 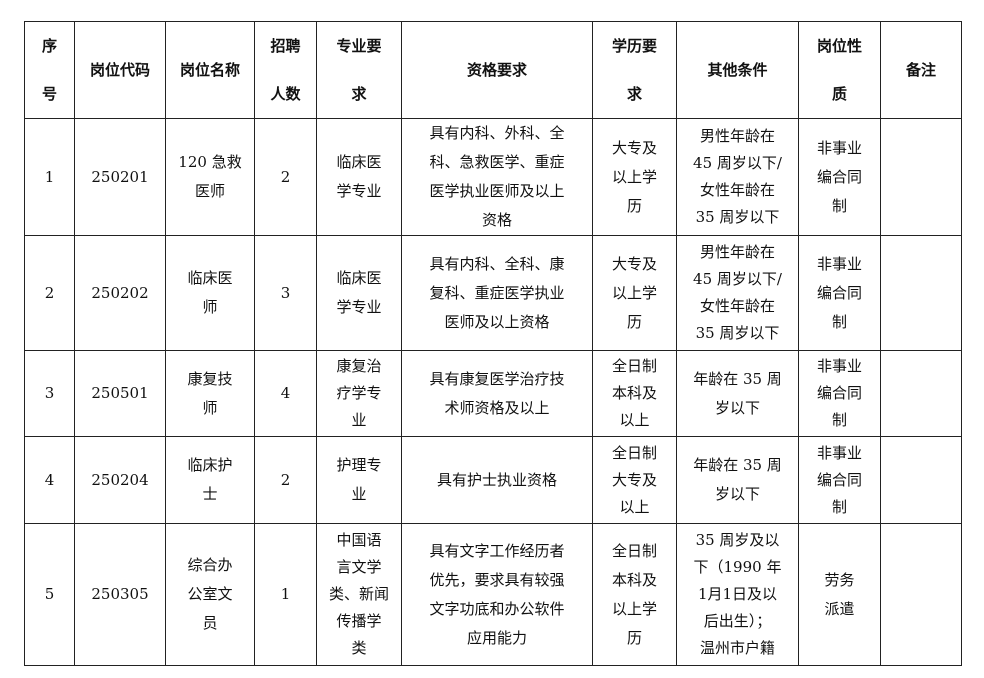 I want to click on cell-seq: 1, so click(x=49, y=177).